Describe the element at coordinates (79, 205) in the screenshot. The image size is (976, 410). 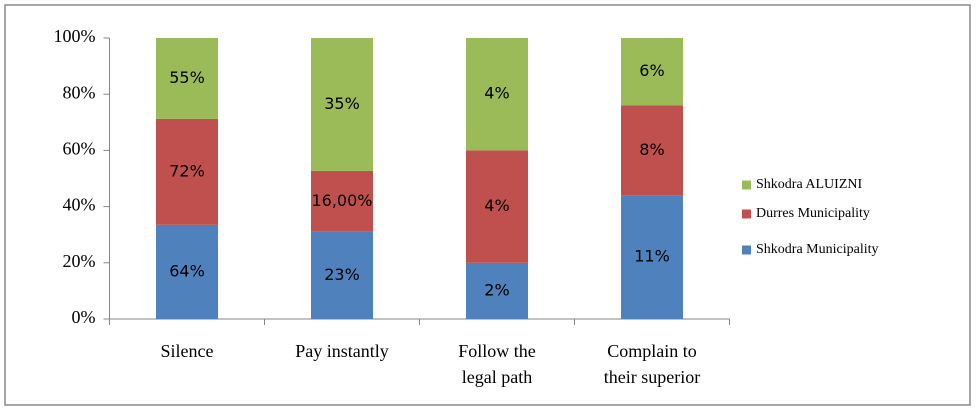
I see `y-tick-label: 40%` at that location.